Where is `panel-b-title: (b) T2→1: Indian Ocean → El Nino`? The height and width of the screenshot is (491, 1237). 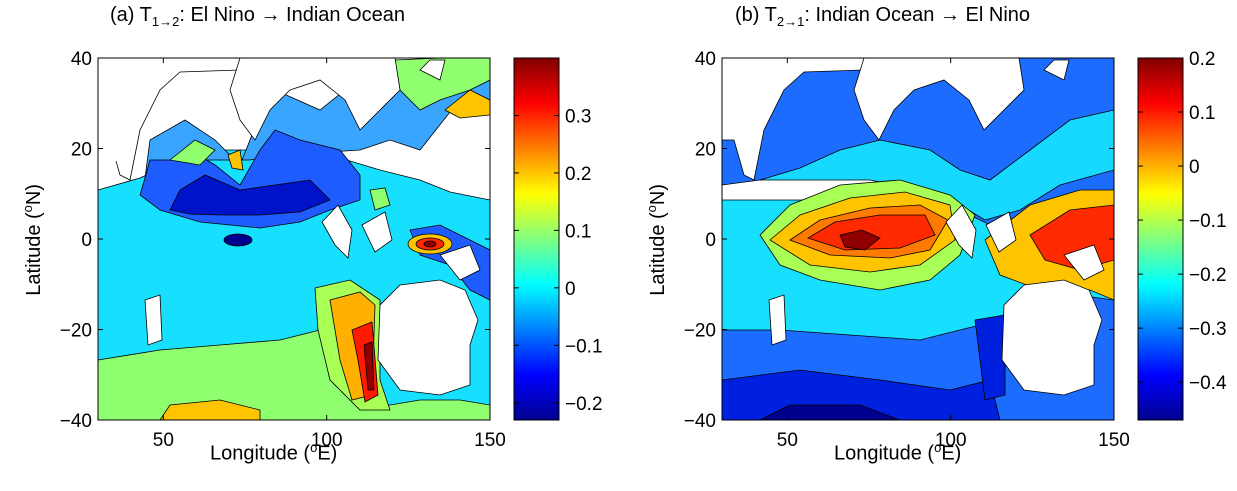
panel-b-title: (b) T2→1: Indian Ocean → El Nino is located at coordinates (882, 16).